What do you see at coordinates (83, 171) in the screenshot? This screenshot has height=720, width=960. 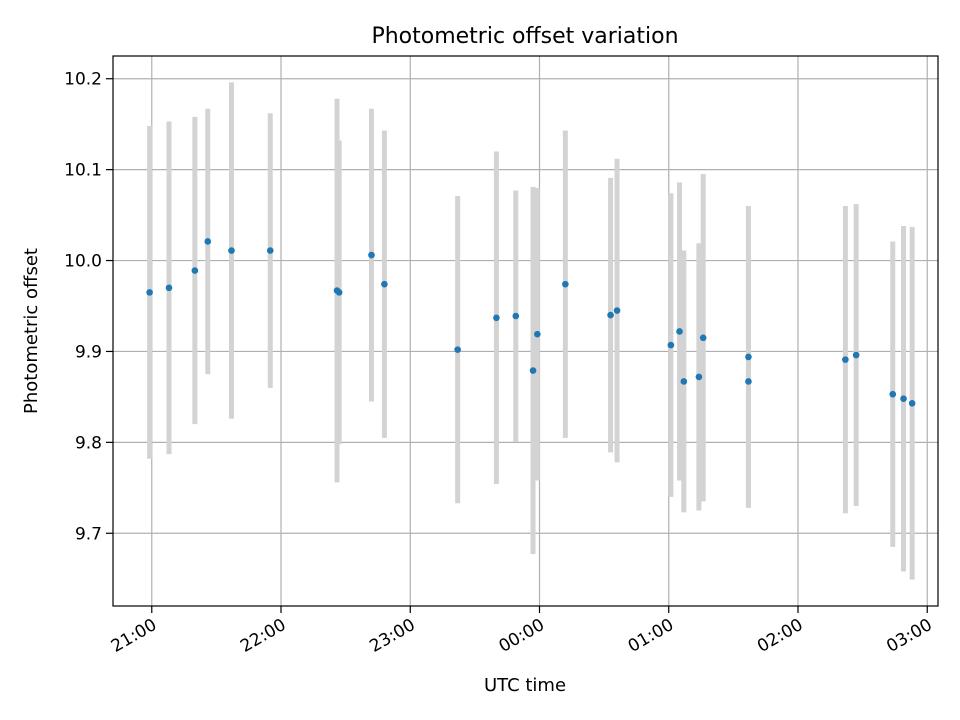 I see `y-tick-label: 10.1` at bounding box center [83, 171].